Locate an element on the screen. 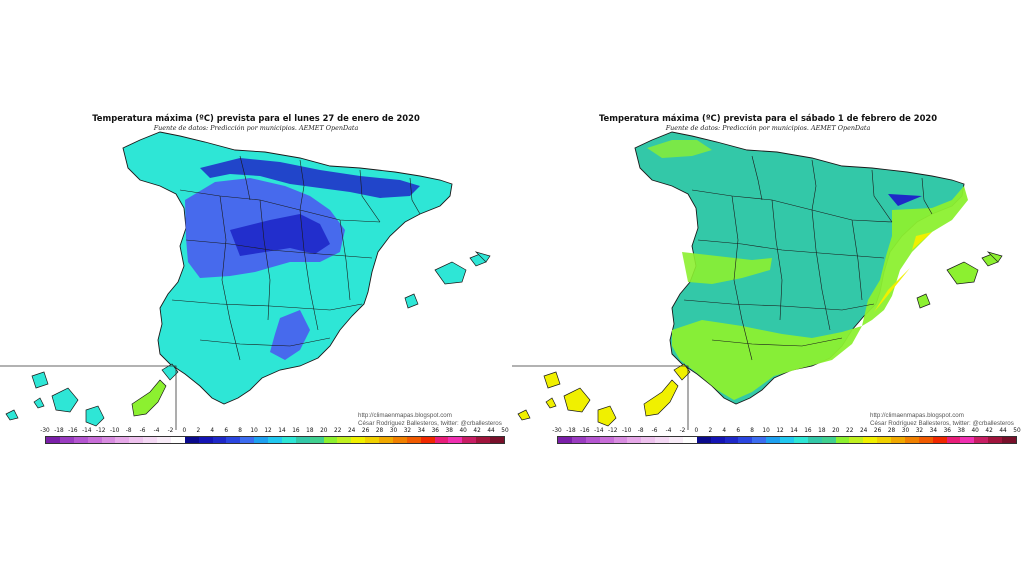  colorbar-tick-label: 8 is located at coordinates (752, 431).